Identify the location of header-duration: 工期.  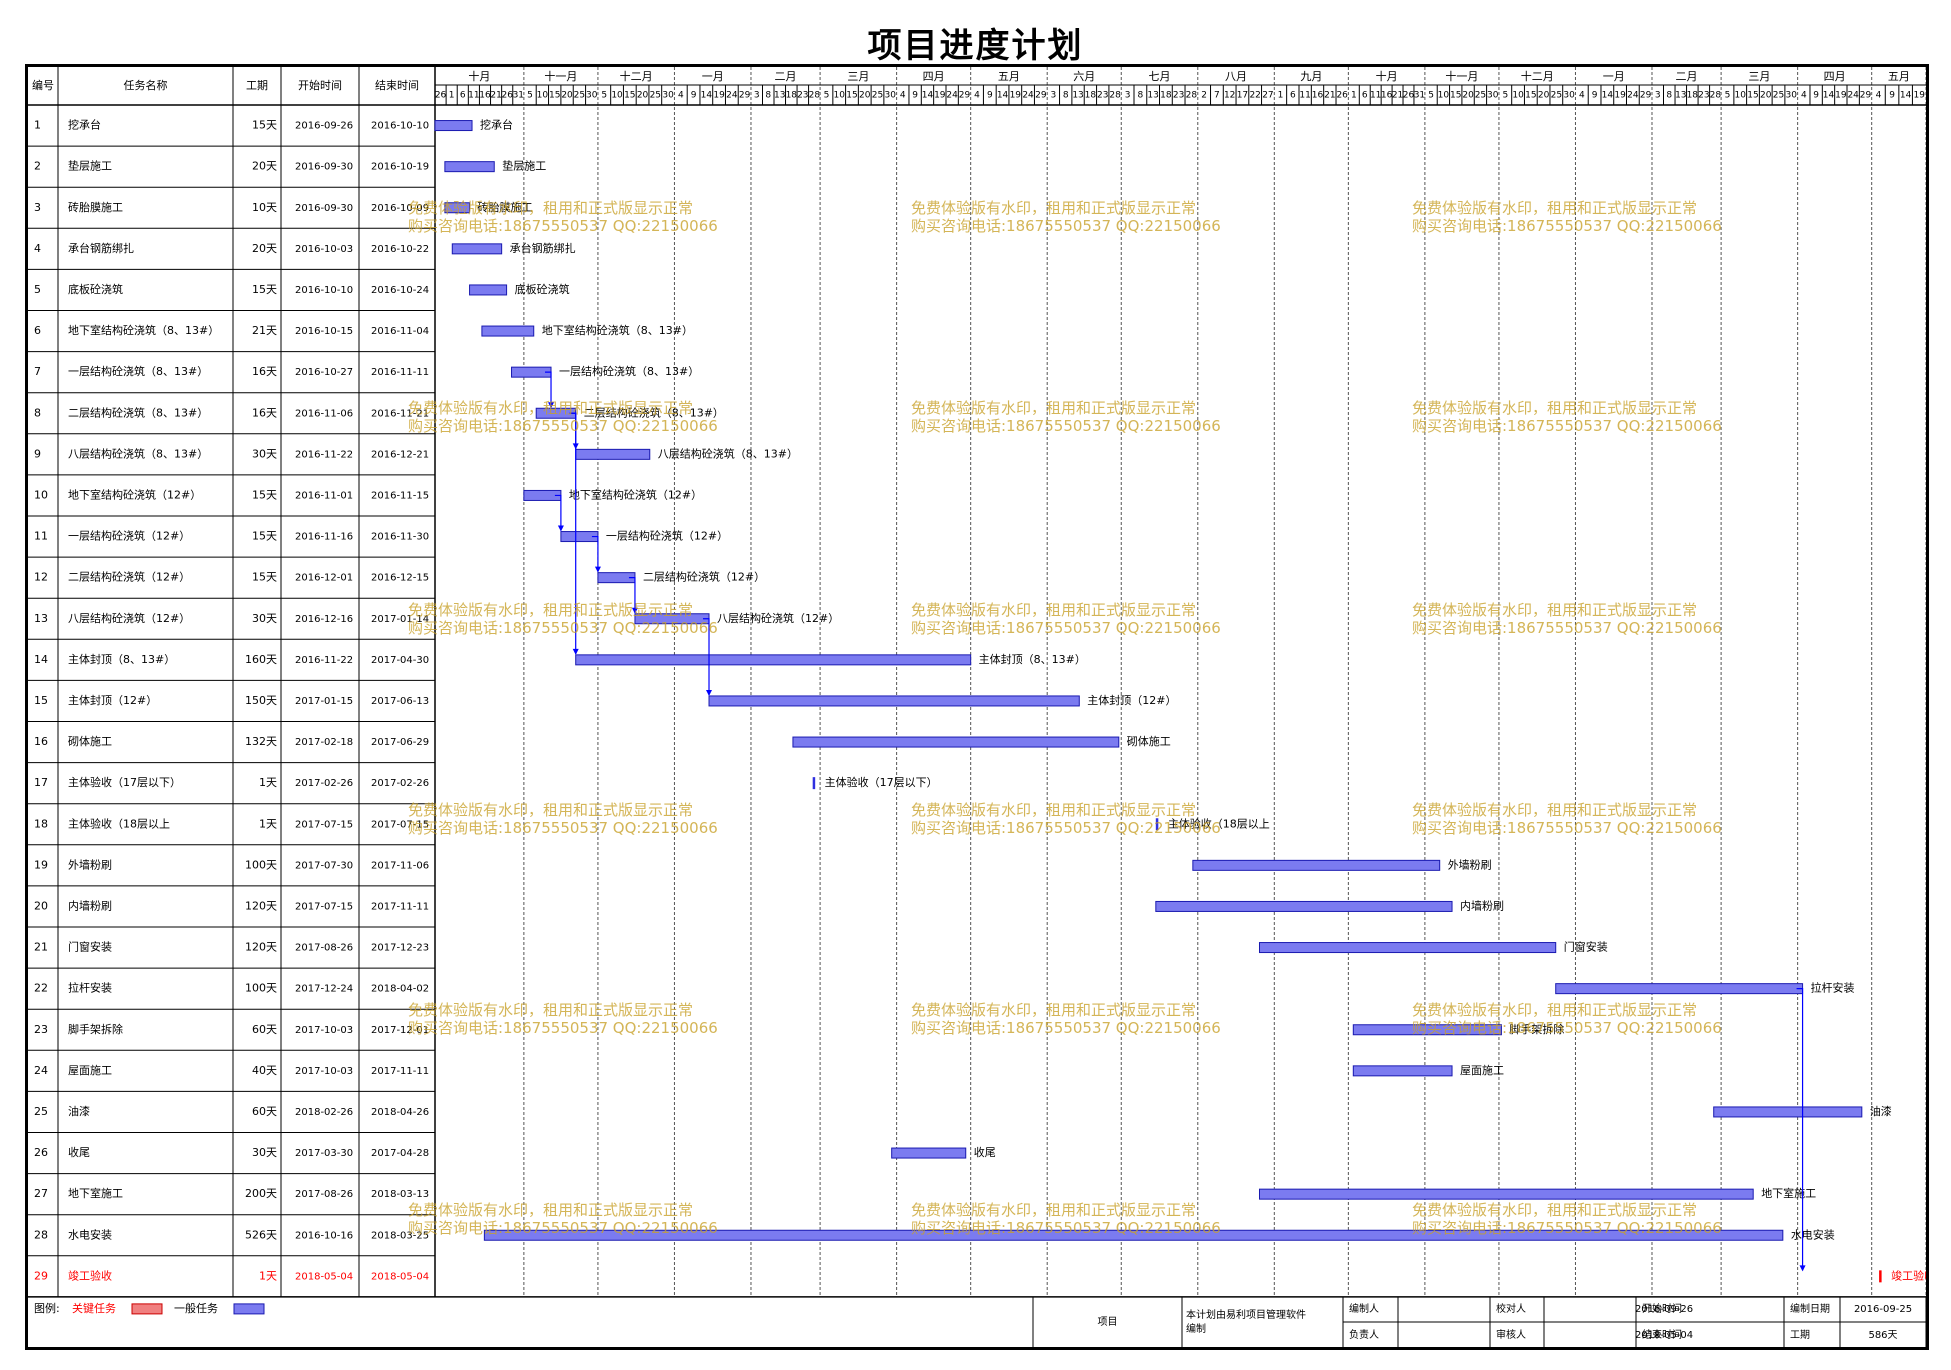
(257, 85).